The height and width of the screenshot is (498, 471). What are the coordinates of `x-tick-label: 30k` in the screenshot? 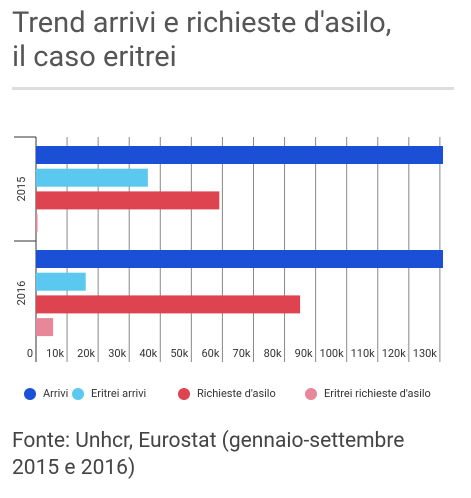 It's located at (117, 353).